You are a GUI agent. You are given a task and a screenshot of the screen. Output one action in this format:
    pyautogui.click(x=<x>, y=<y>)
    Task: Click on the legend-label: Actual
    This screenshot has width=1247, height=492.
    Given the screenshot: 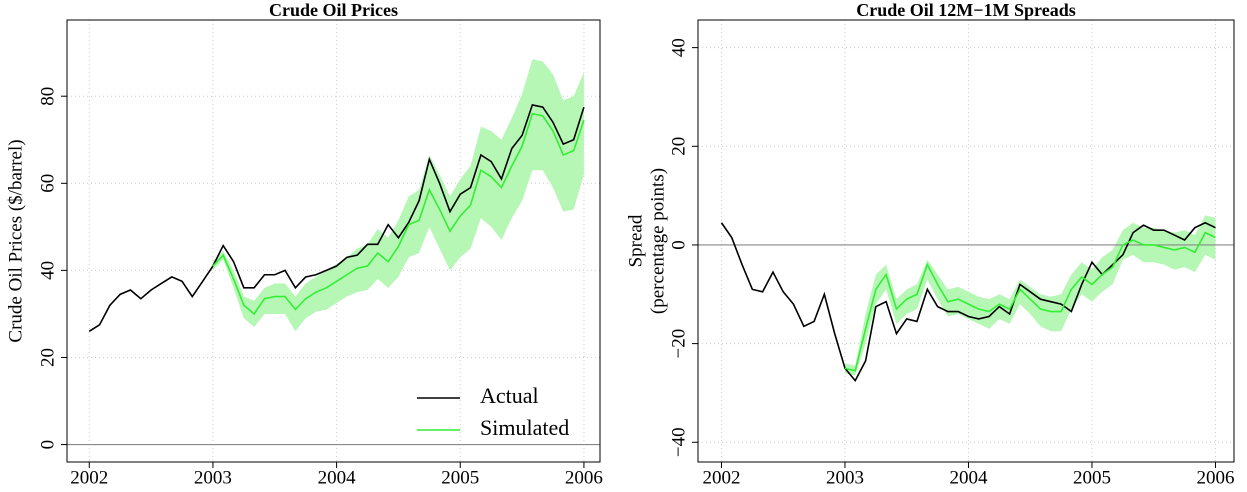 What is the action you would take?
    pyautogui.click(x=509, y=395)
    